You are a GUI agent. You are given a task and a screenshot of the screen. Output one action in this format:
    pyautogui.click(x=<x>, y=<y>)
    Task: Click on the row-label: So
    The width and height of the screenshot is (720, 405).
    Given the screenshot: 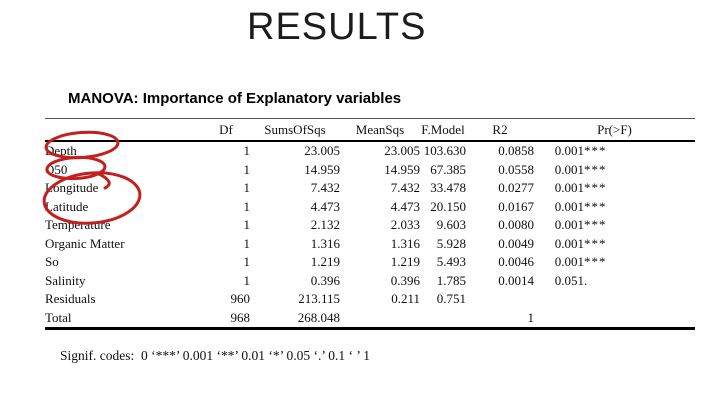 What is the action you would take?
    pyautogui.click(x=52, y=262)
    